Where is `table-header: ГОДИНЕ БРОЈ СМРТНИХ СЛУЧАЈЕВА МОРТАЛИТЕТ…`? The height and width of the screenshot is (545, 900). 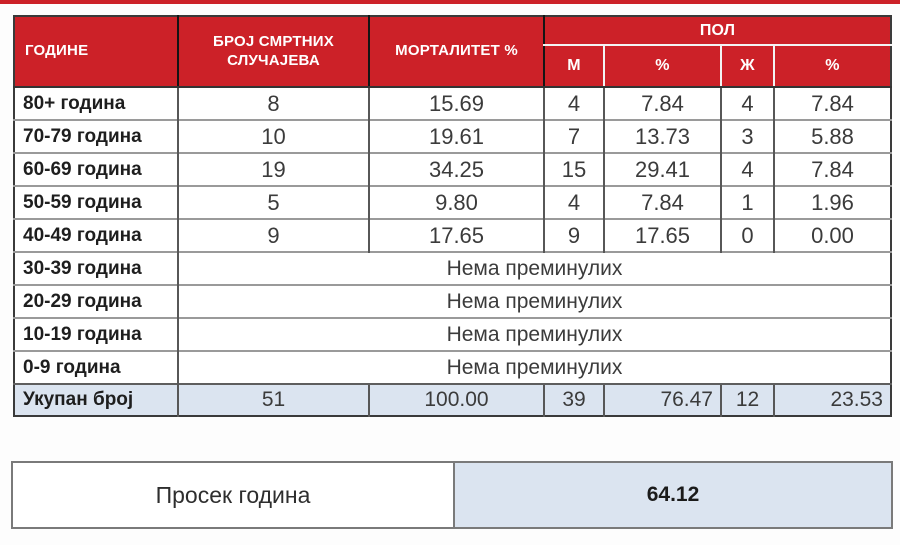 table-header: ГОДИНЕ БРОЈ СМРТНИХ СЛУЧАЈЕВА МОРТАЛИТЕТ… is located at coordinates (452, 52).